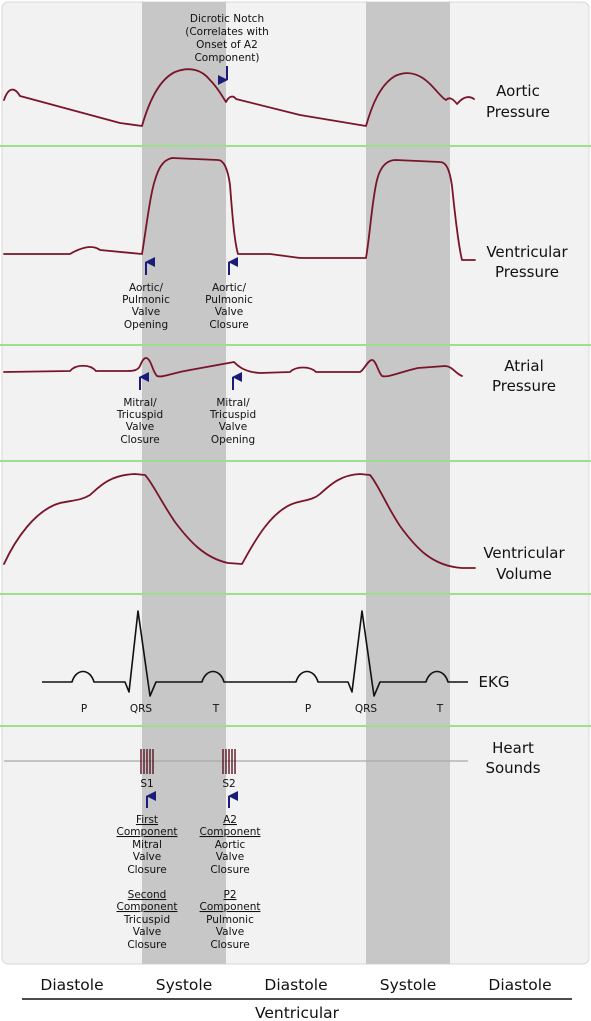  I want to click on mv-opening-line-1: Mitral/, so click(233, 403).